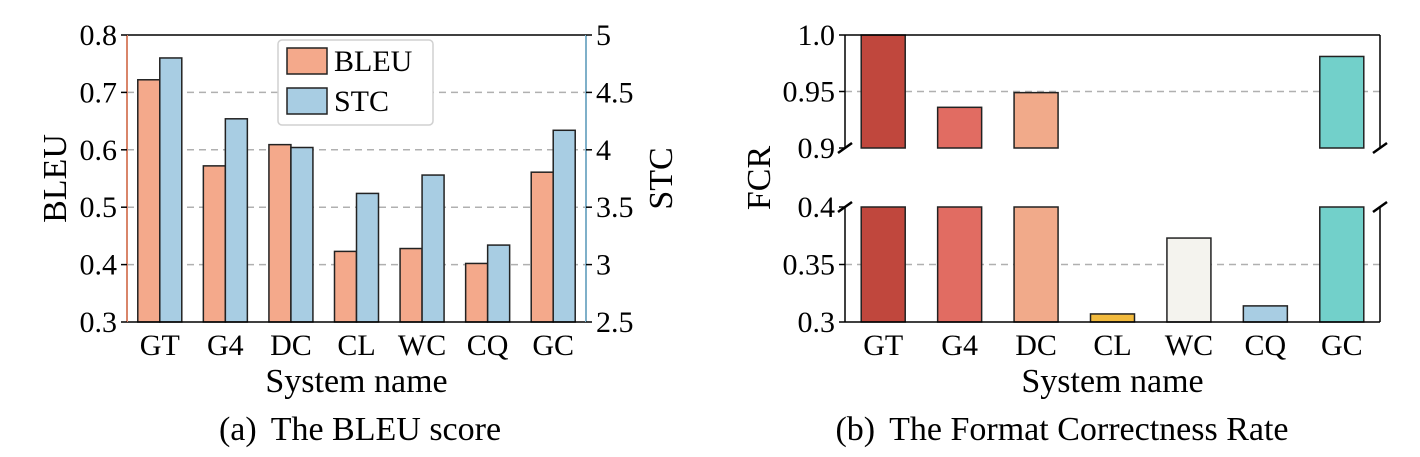 The height and width of the screenshot is (457, 1420). What do you see at coordinates (386, 429) in the screenshot?
I see `caption-text: The BLEU score` at bounding box center [386, 429].